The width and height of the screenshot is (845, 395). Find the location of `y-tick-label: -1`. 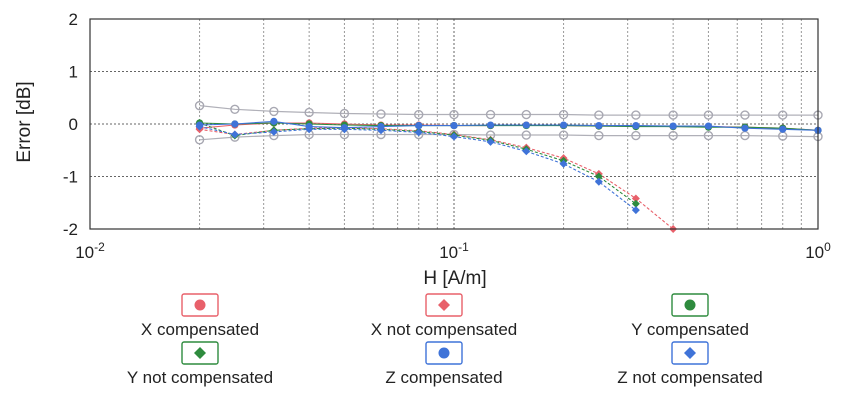

y-tick-label: -1 is located at coordinates (70, 177).